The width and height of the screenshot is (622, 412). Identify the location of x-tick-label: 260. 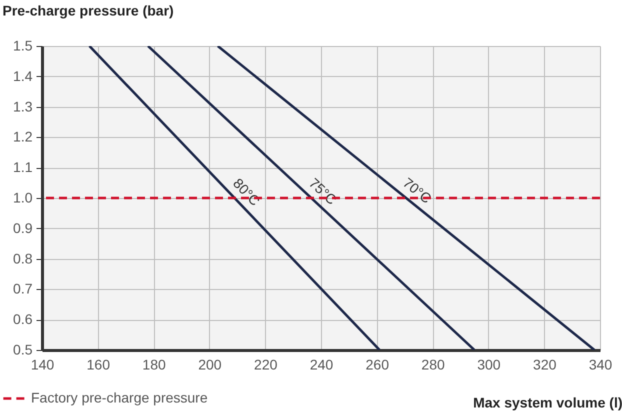
(378, 364).